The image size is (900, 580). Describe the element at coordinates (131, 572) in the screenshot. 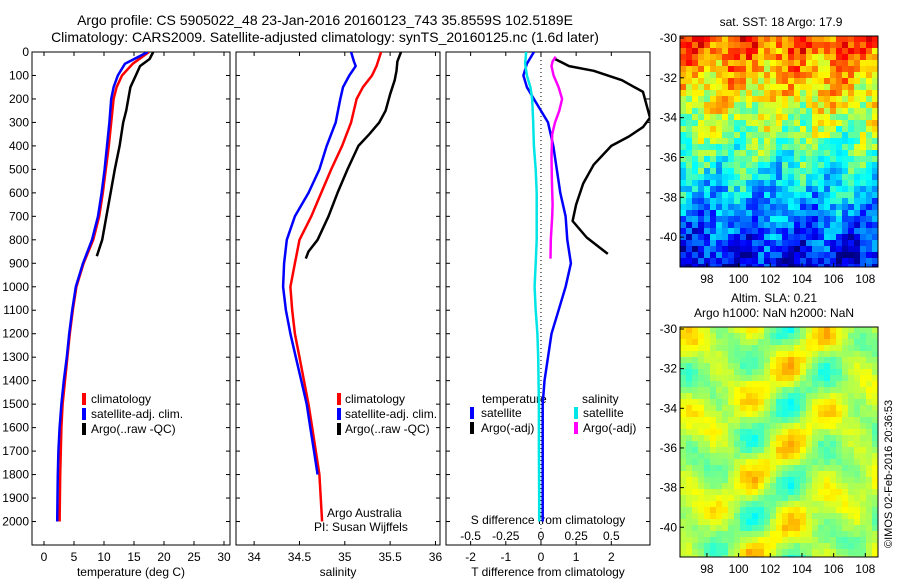

I see `temperature-xlabel: temperature (deg C)` at that location.